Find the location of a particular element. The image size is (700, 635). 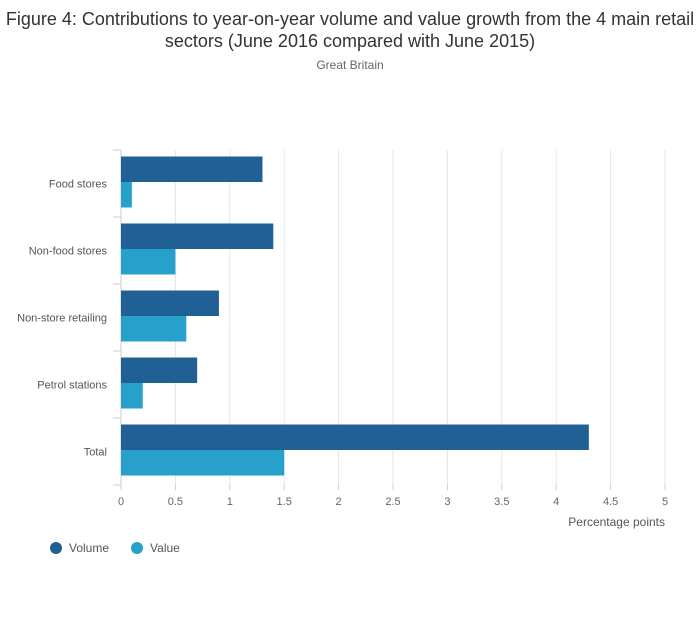

legend-label-volume: Volume is located at coordinates (89, 548).